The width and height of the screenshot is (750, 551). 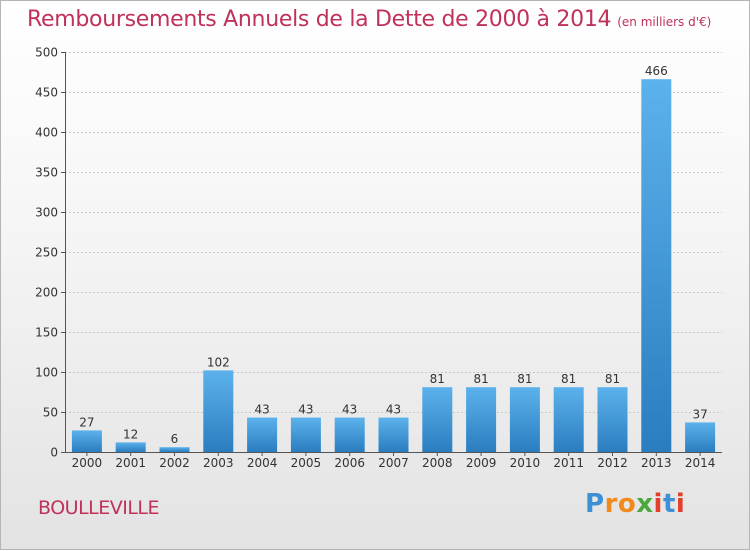 I want to click on data-label: 102, so click(x=218, y=362).